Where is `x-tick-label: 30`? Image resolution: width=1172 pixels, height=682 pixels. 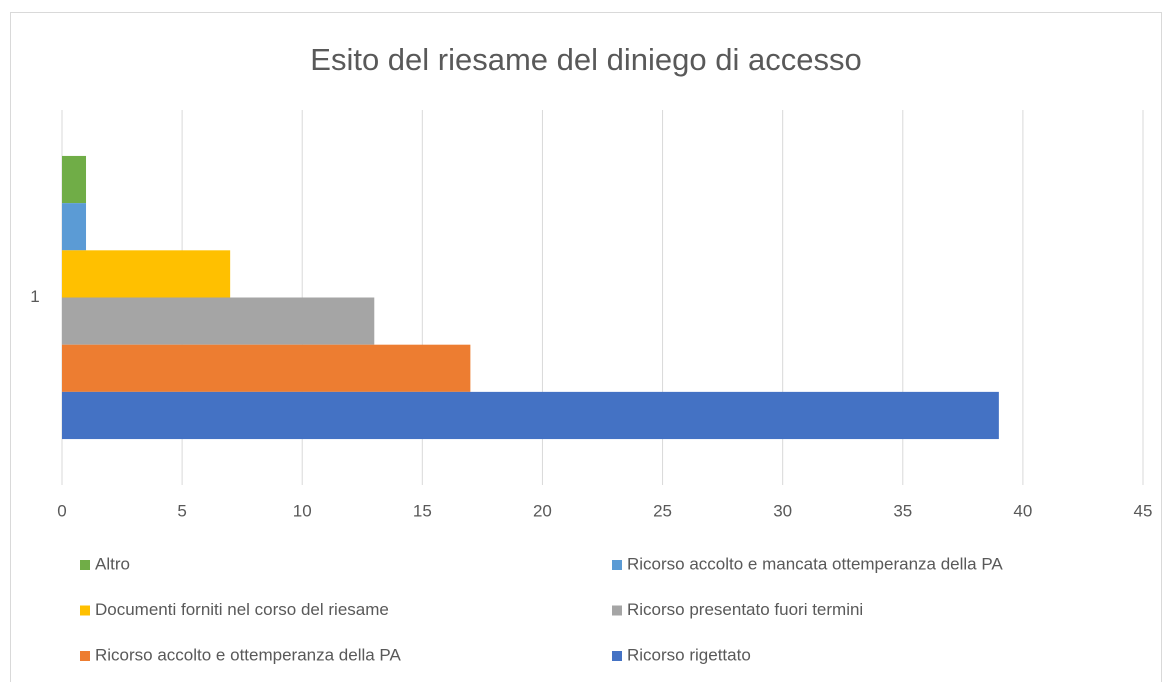
x-tick-label: 30 is located at coordinates (782, 510).